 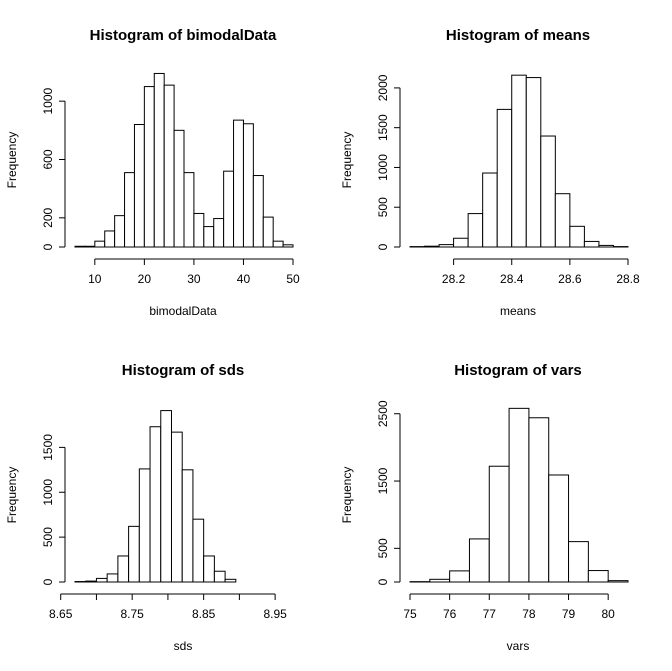 I want to click on chart-title: Histogram of sds, so click(x=183, y=370).